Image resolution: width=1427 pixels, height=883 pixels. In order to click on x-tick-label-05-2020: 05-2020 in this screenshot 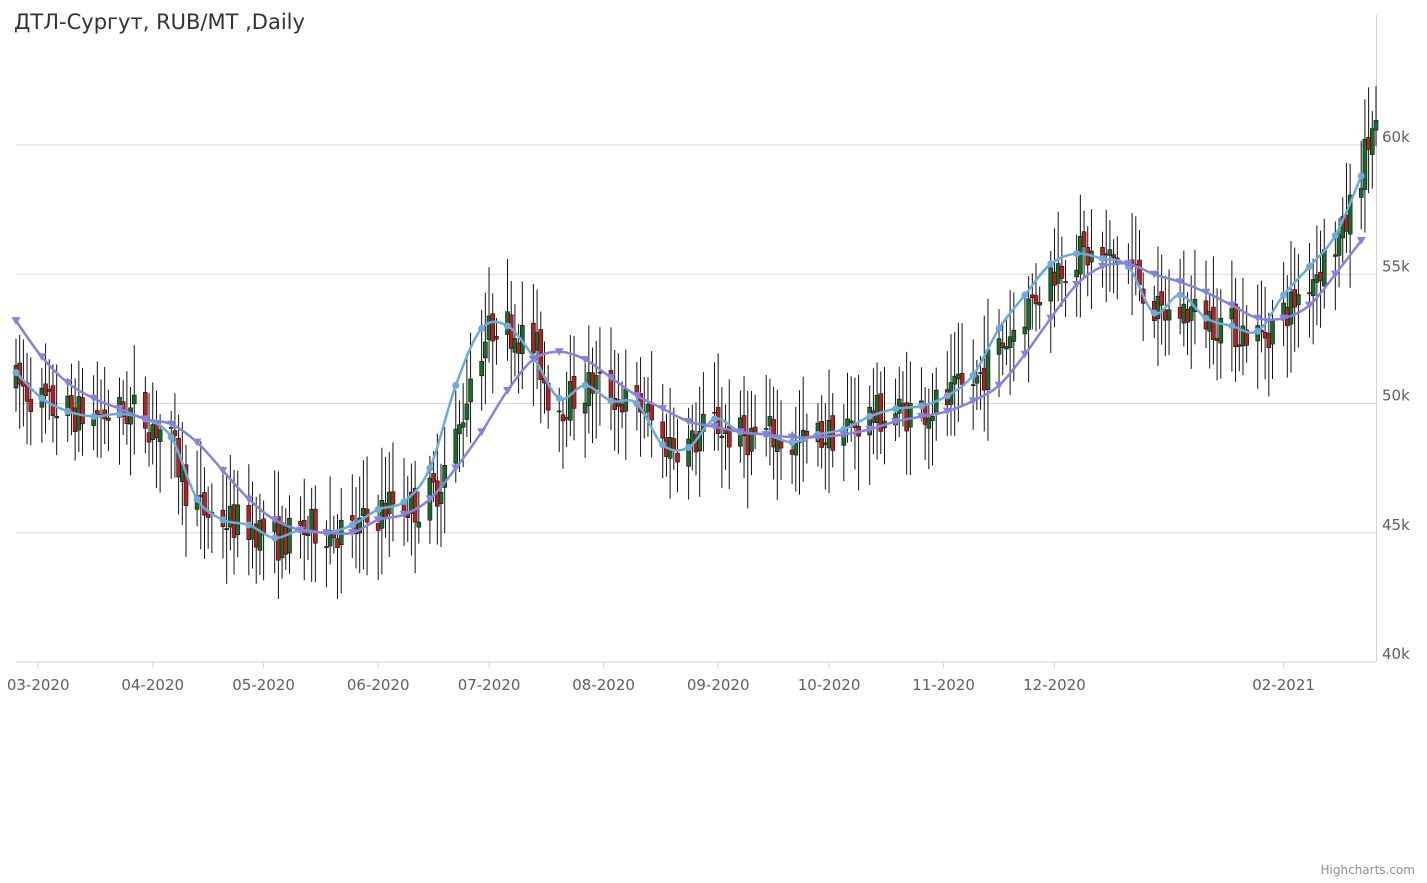, I will do `click(263, 685)`.